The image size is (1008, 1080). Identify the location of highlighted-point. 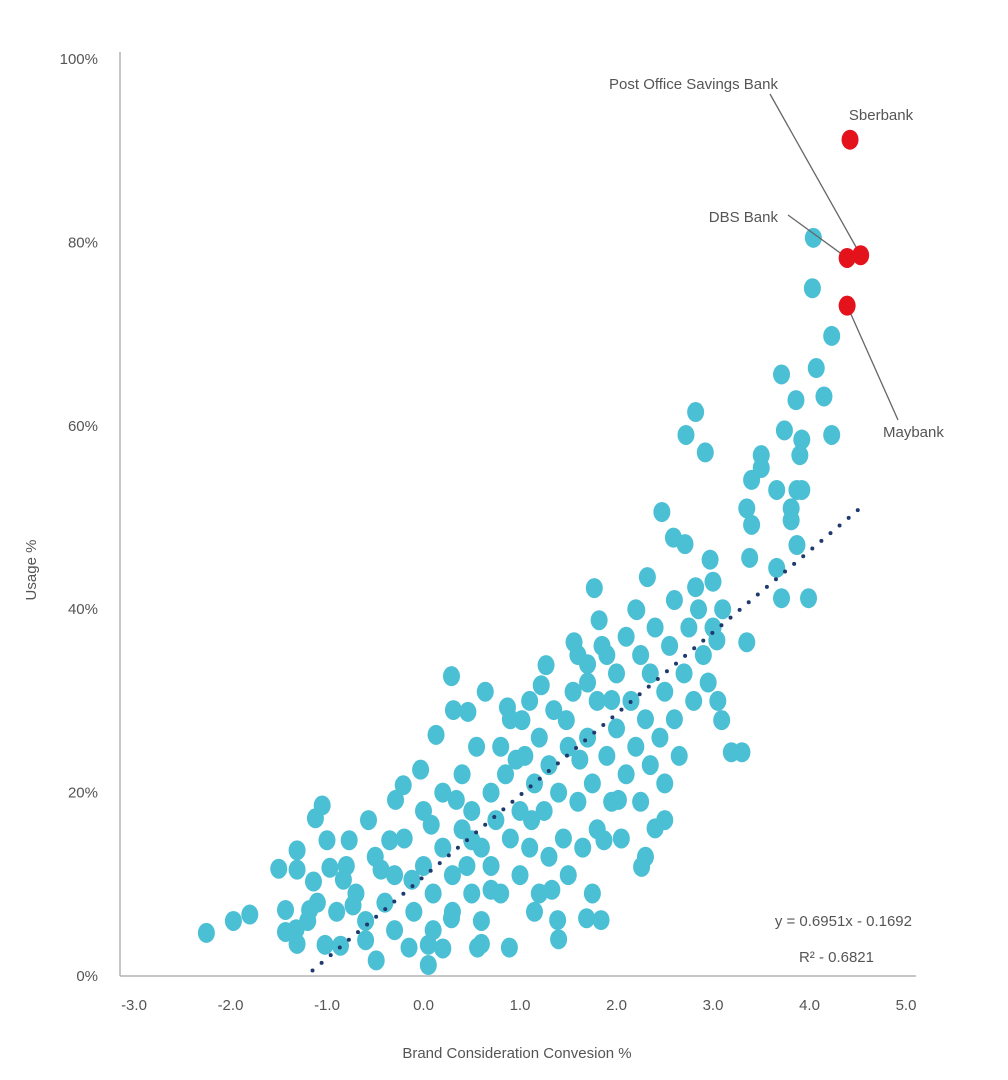
(861, 255).